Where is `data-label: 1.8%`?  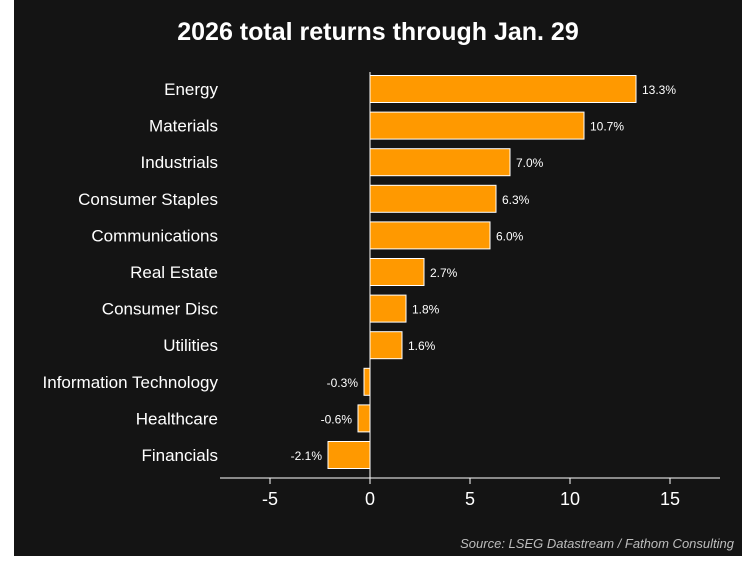
data-label: 1.8% is located at coordinates (426, 310).